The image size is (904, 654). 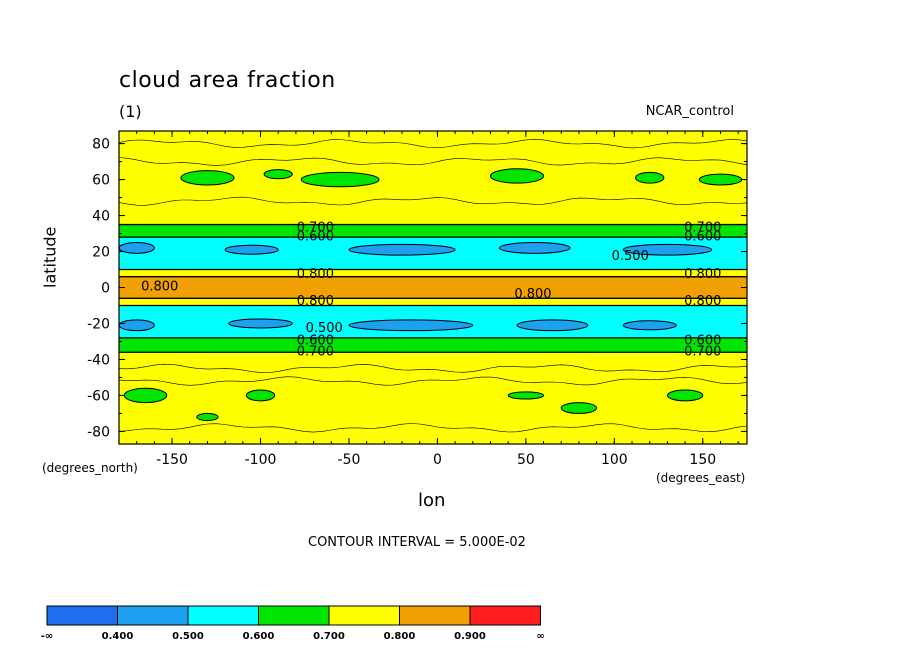 What do you see at coordinates (470, 636) in the screenshot?
I see `colorbar-label: 0.900` at bounding box center [470, 636].